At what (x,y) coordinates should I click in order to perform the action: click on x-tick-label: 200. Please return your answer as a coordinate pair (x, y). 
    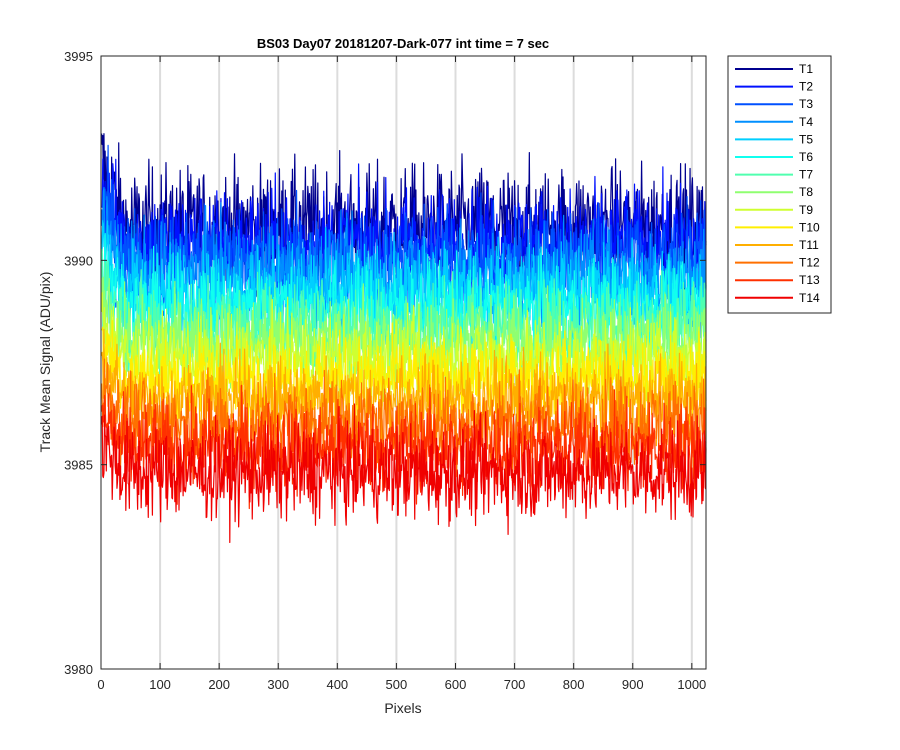
    Looking at the image, I should click on (219, 684).